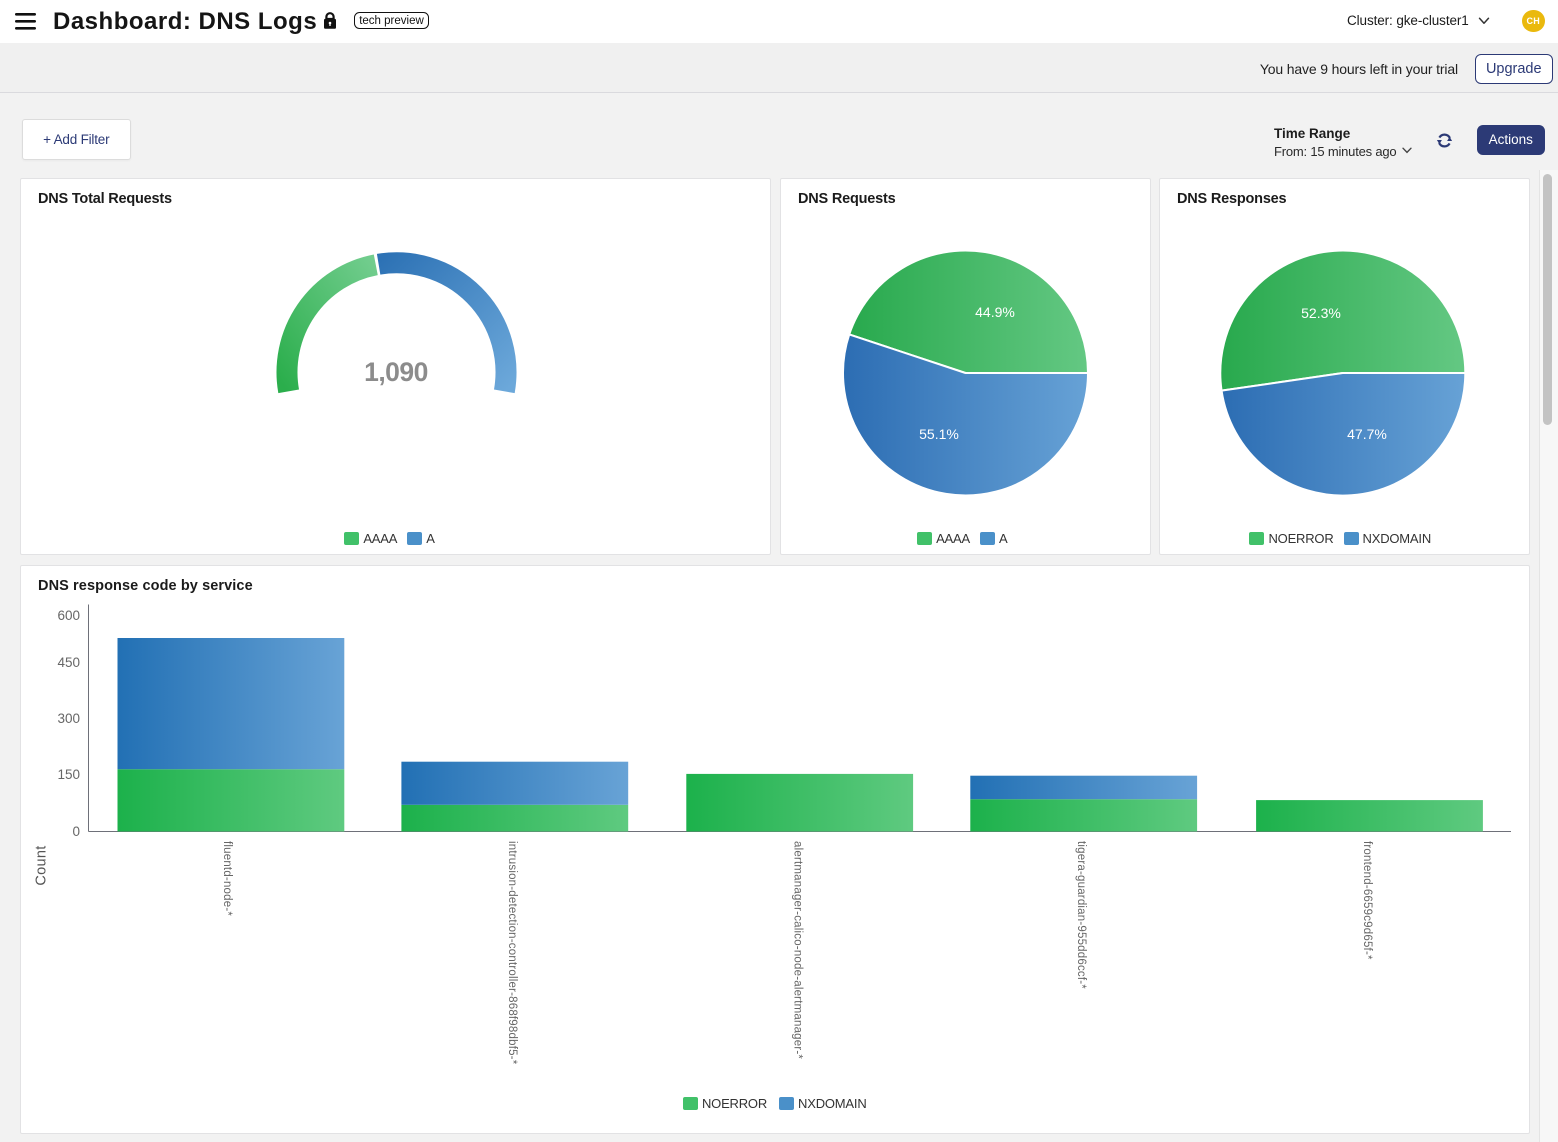 Image resolution: width=1558 pixels, height=1142 pixels. Describe the element at coordinates (68, 774) in the screenshot. I see `svg-text: 150` at that location.